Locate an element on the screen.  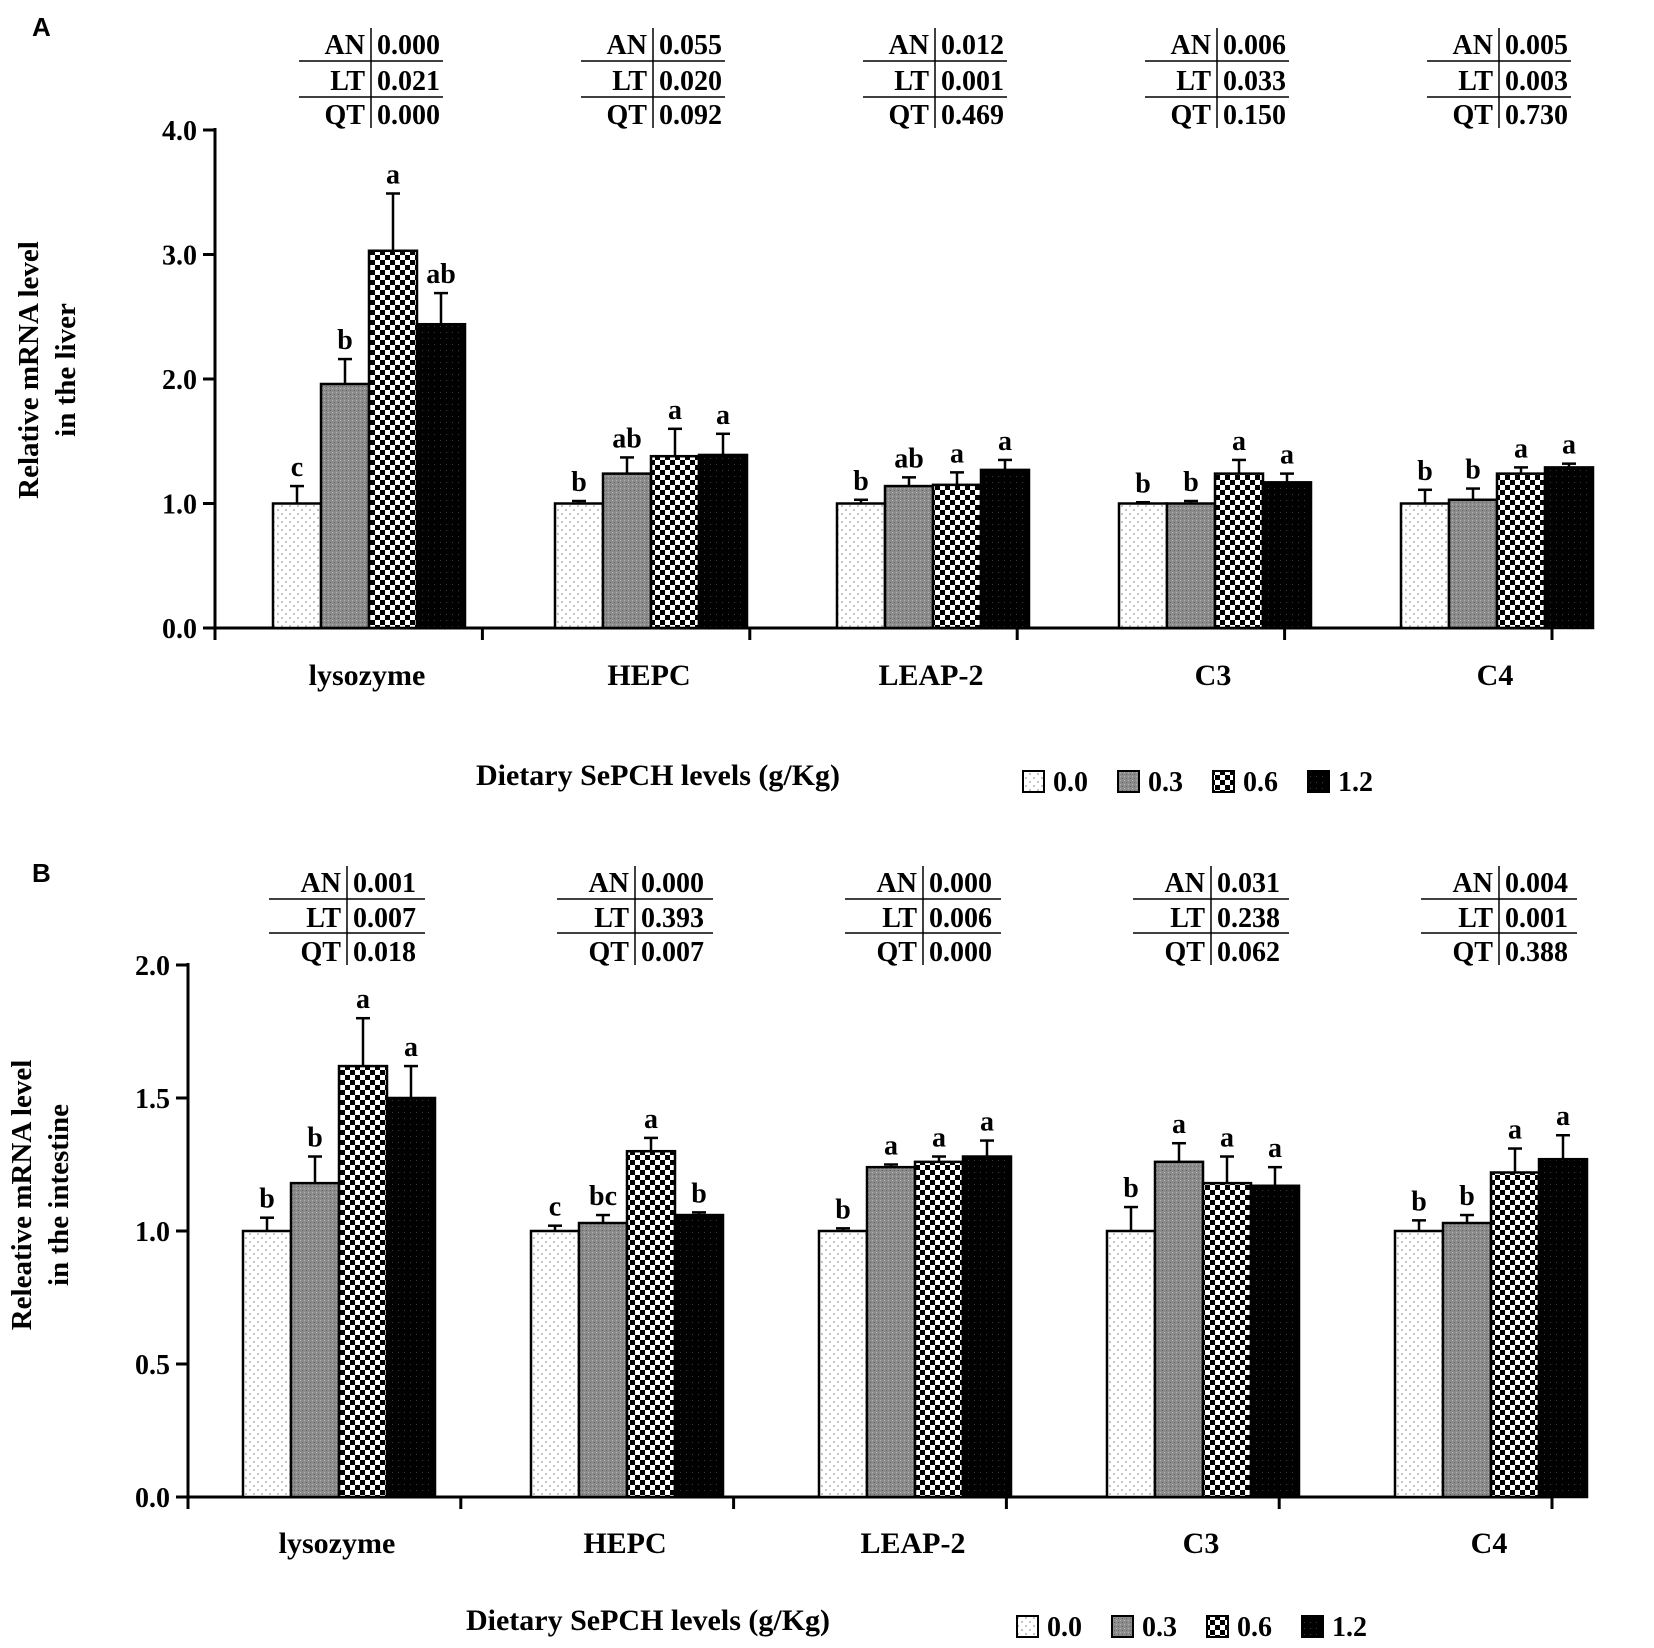
panel-a-significance-letter: c is located at coordinates (297, 467).